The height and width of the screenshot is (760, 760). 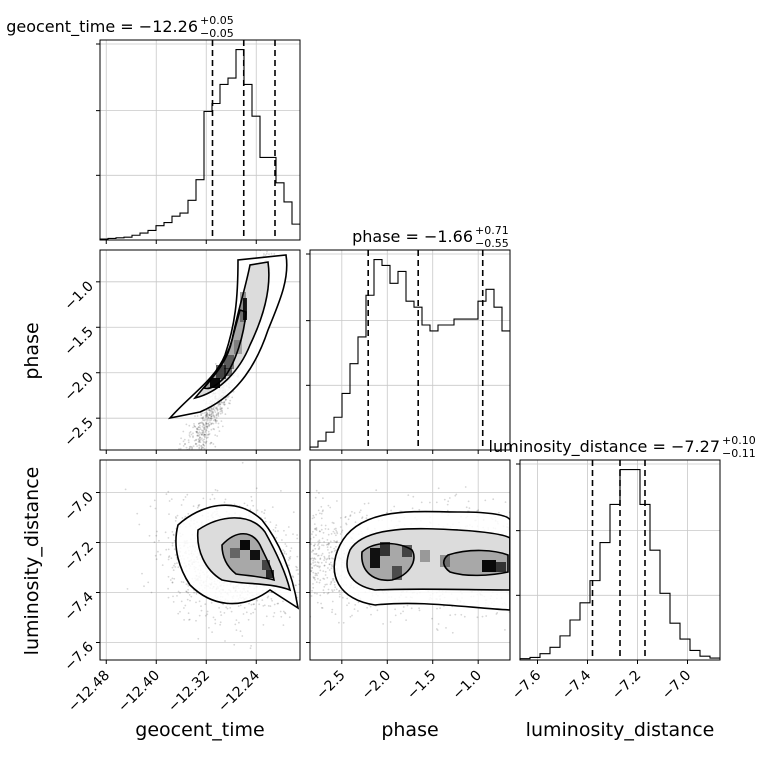 I want to click on panel-geocent_time-geocent_time, so click(x=198, y=141).